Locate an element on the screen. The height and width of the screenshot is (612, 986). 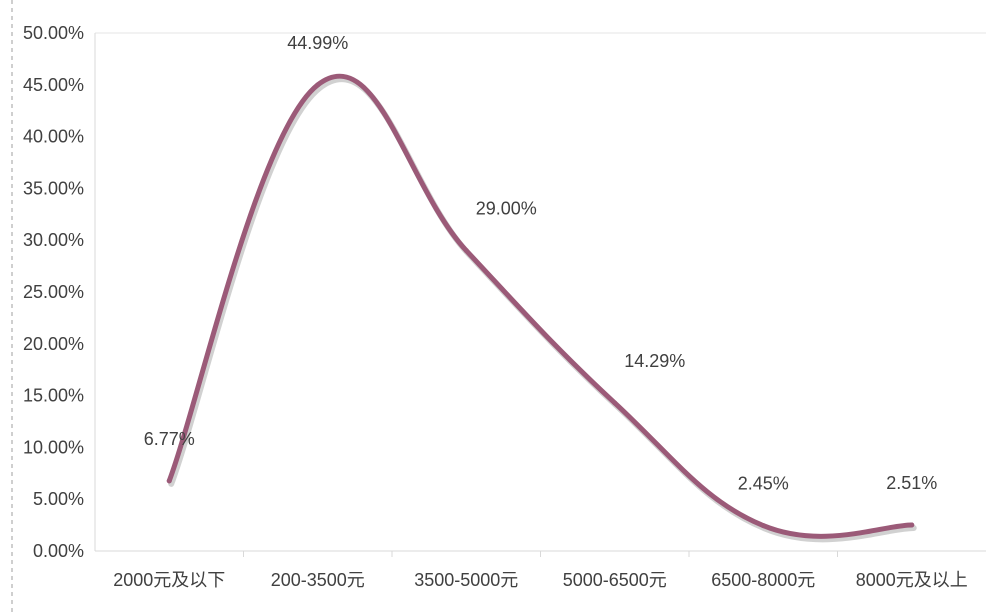
x-tick-label: 8000元及以上 is located at coordinates (912, 580).